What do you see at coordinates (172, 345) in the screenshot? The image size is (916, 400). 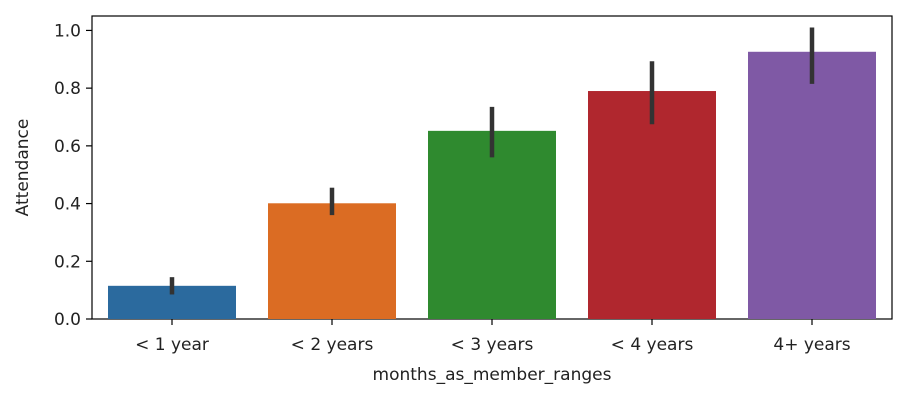 I see `x-tick-label: < 1 year` at bounding box center [172, 345].